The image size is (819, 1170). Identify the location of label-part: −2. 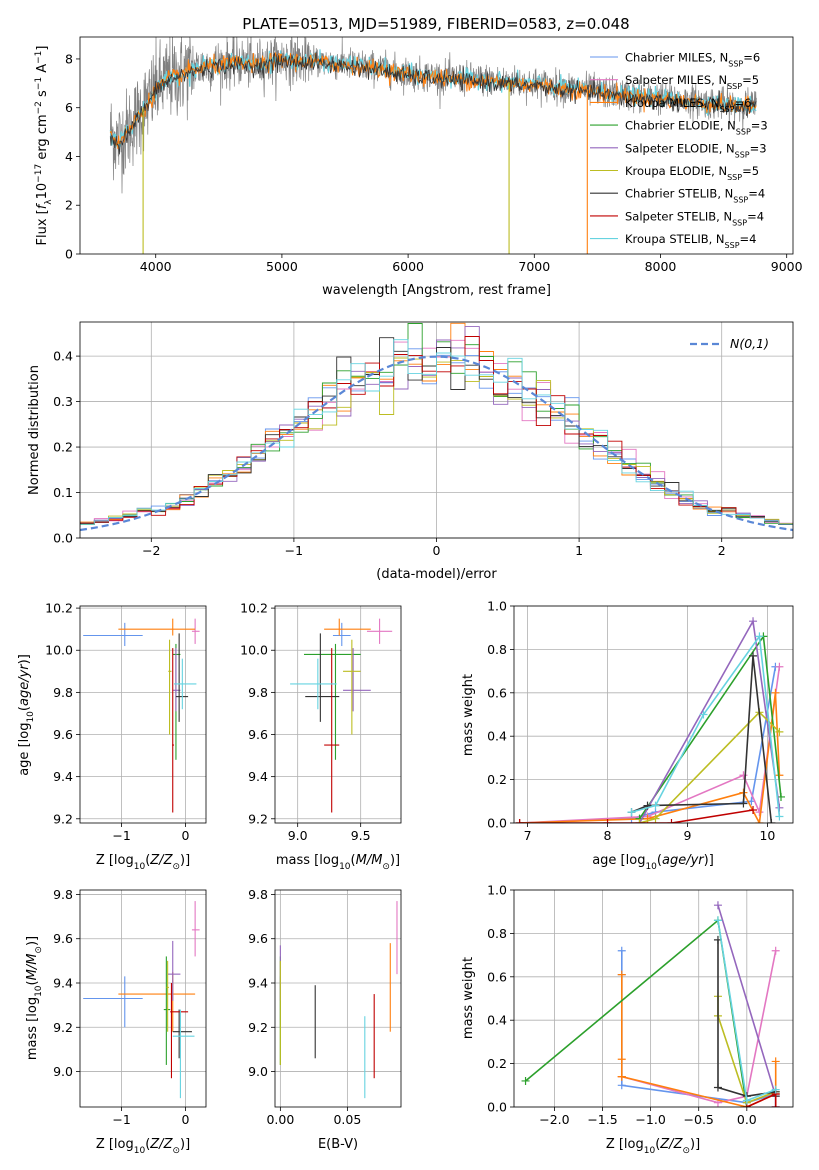
(39, 107).